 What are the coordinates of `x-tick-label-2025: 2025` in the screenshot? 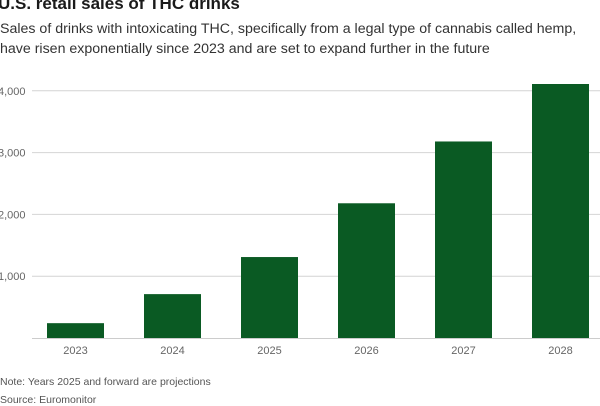 It's located at (269, 351).